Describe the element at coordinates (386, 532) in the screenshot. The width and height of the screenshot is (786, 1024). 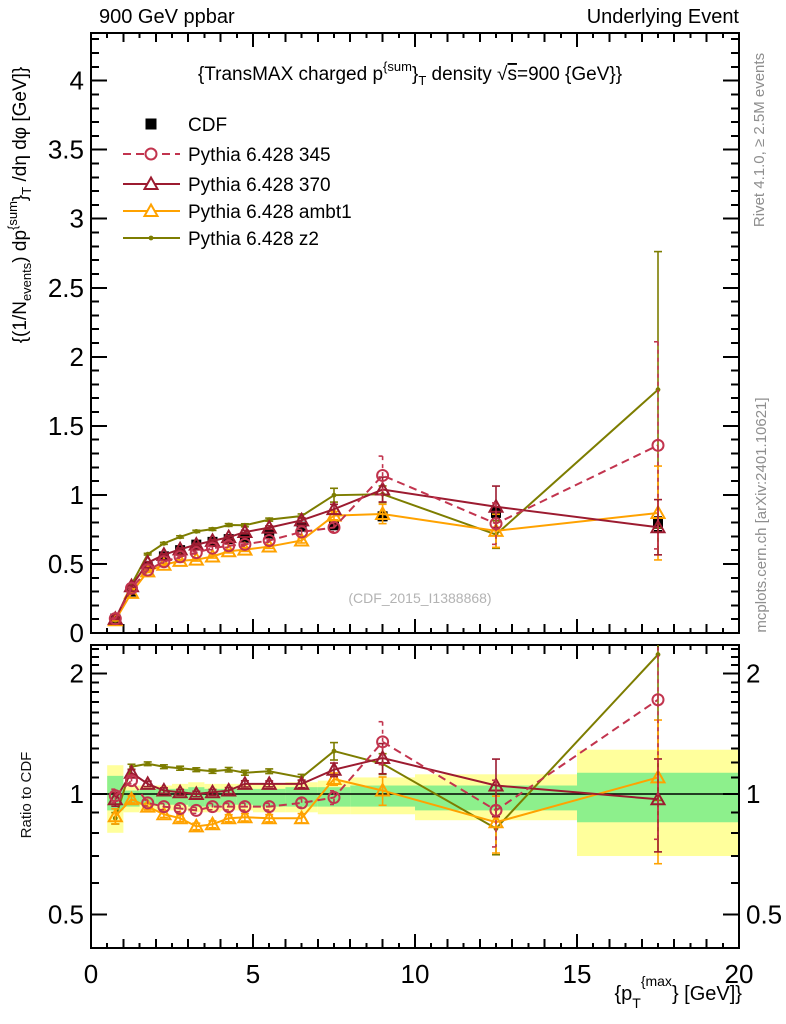
I see `series-line` at that location.